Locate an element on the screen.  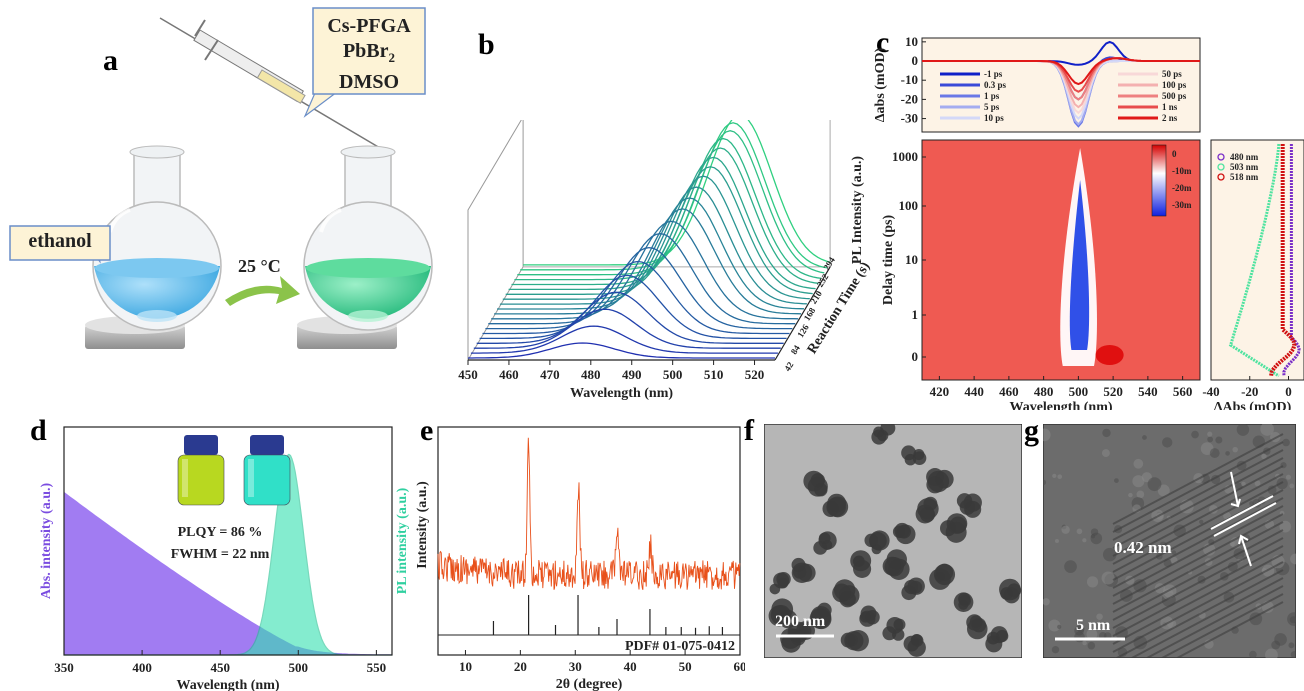
xrd-pattern-line is located at coordinates (589, 513).